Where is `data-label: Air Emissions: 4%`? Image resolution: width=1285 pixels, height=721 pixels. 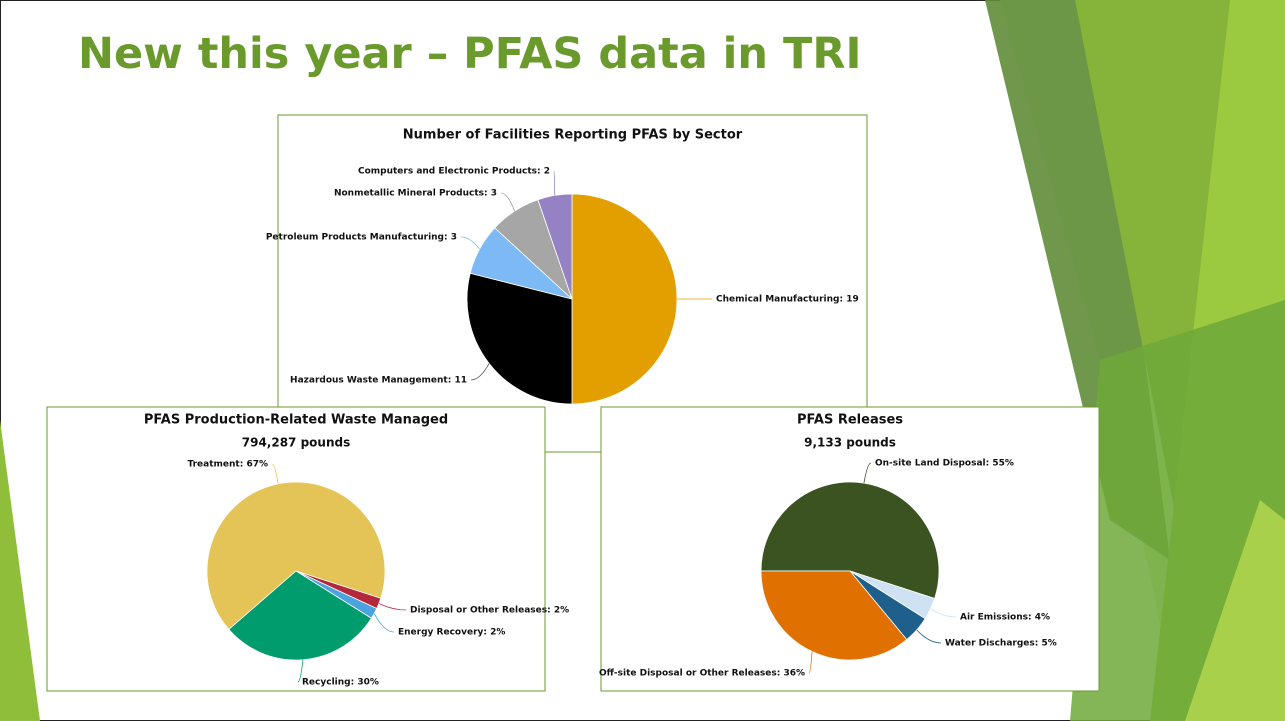
data-label: Air Emissions: 4% is located at coordinates (1005, 618).